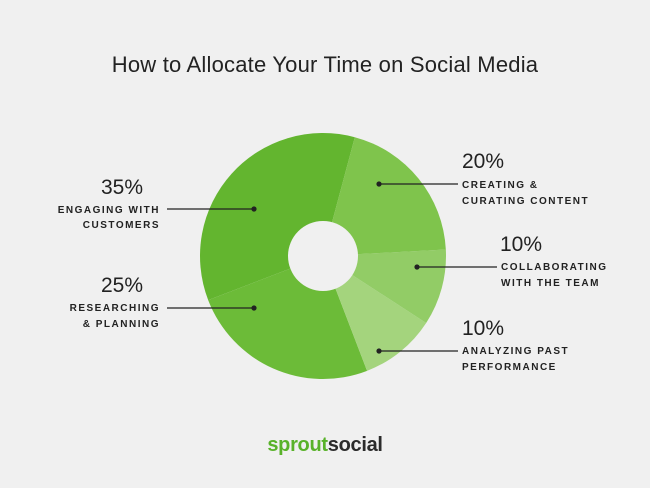 This screenshot has width=650, height=488. What do you see at coordinates (355, 445) in the screenshot?
I see `logo-part-social: social` at bounding box center [355, 445].